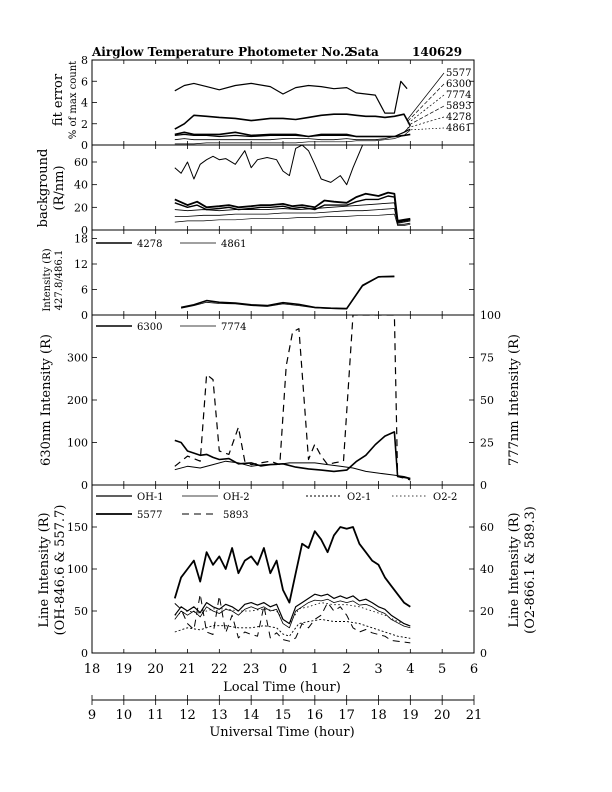  What do you see at coordinates (281, 732) in the screenshot?
I see `xlabel-ut: Universal Time (hour)` at bounding box center [281, 732].